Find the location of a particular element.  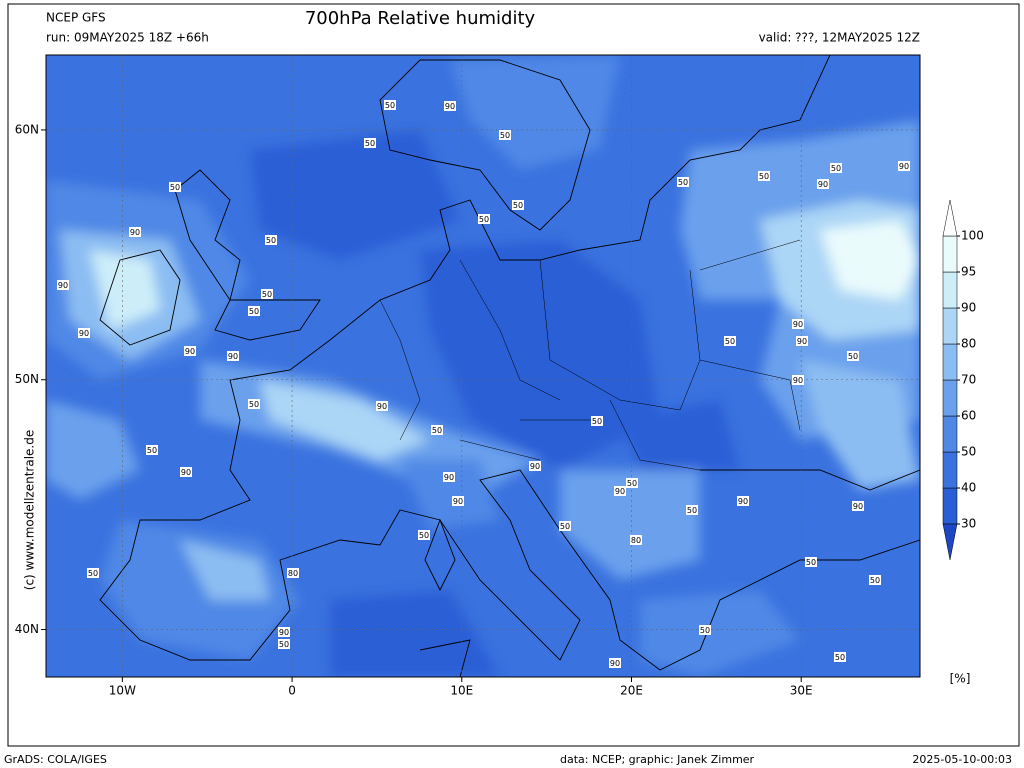

valid-info: valid: ???, 12MAY2025 12Z is located at coordinates (839, 38).